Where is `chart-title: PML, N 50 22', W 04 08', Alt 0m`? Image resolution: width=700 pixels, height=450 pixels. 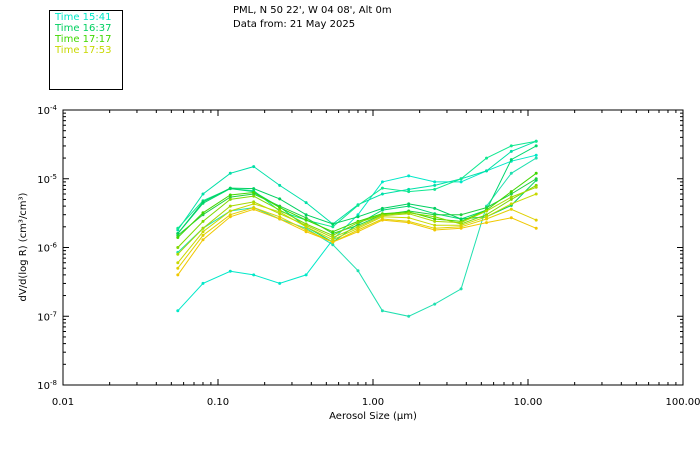 chart-title: PML, N 50 22', W 04 08', Alt 0m is located at coordinates (312, 10).